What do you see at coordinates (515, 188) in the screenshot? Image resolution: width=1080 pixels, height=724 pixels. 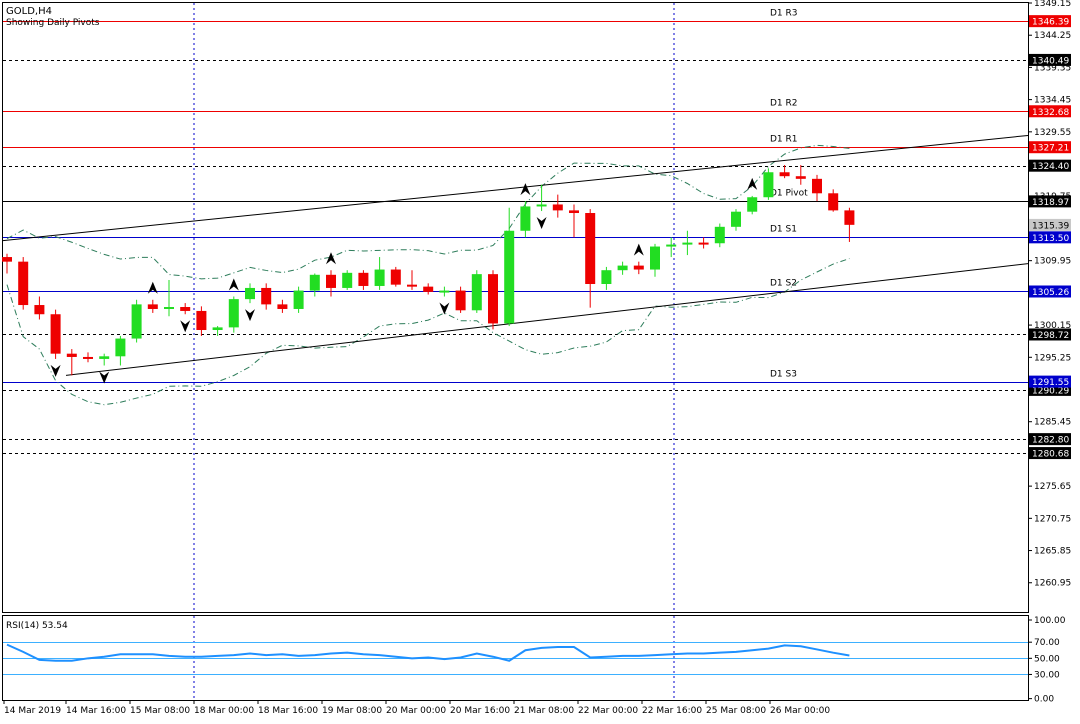 I see `channel-upper` at bounding box center [515, 188].